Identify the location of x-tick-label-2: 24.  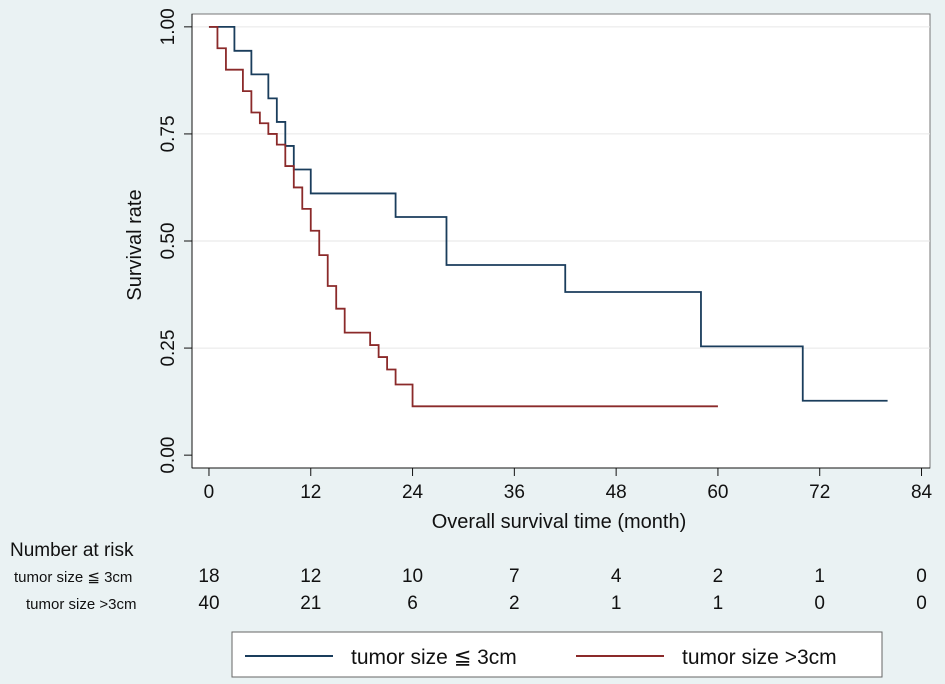
(413, 492).